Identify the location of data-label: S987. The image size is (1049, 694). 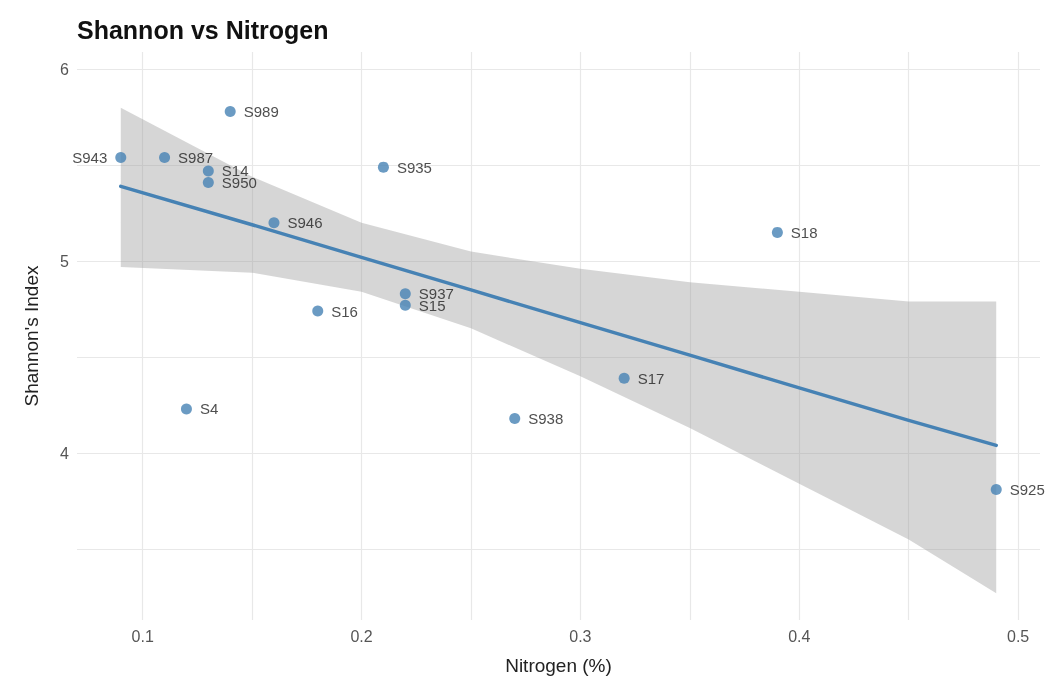
(196, 158).